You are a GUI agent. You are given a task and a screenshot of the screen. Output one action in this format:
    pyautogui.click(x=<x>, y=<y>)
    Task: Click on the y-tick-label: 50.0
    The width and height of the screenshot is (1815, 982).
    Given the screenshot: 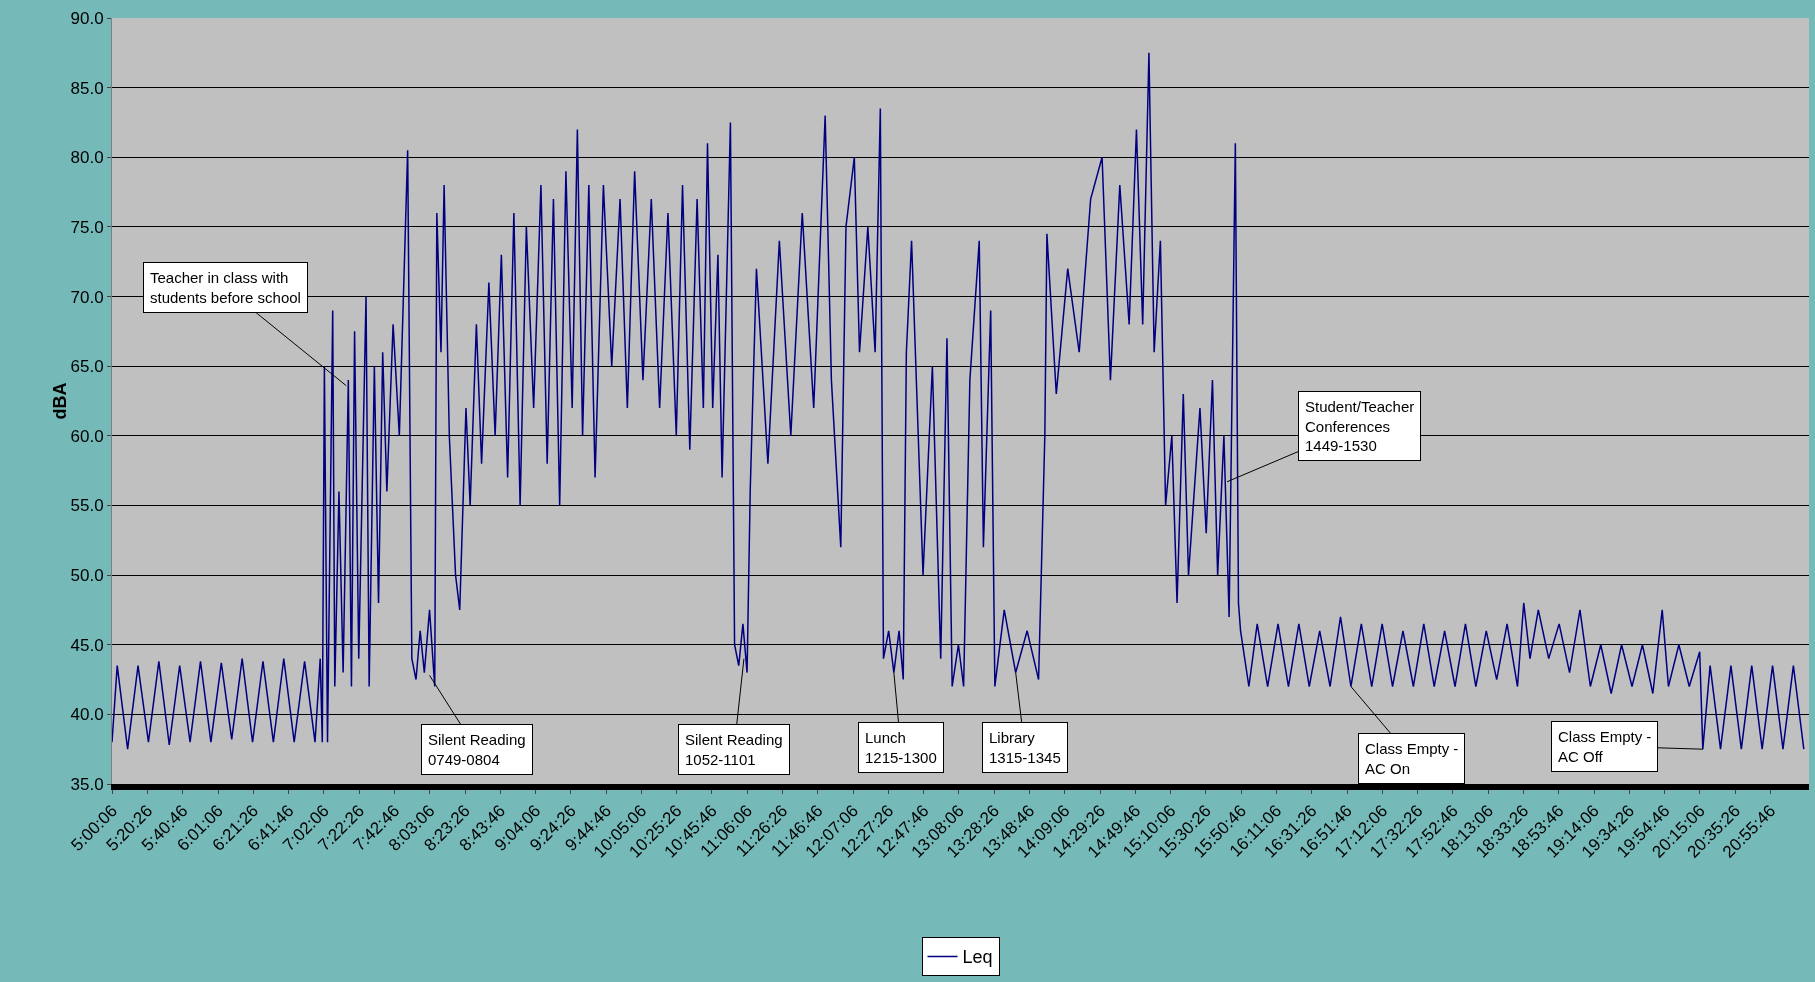 What is the action you would take?
    pyautogui.click(x=87, y=576)
    